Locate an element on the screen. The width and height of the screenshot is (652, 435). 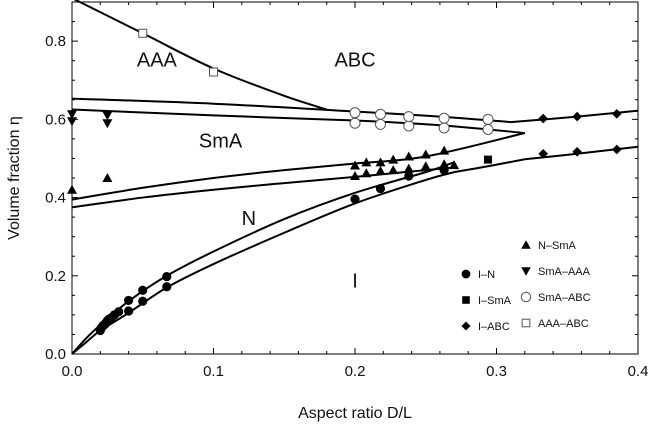
region-label: I is located at coordinates (355, 282).